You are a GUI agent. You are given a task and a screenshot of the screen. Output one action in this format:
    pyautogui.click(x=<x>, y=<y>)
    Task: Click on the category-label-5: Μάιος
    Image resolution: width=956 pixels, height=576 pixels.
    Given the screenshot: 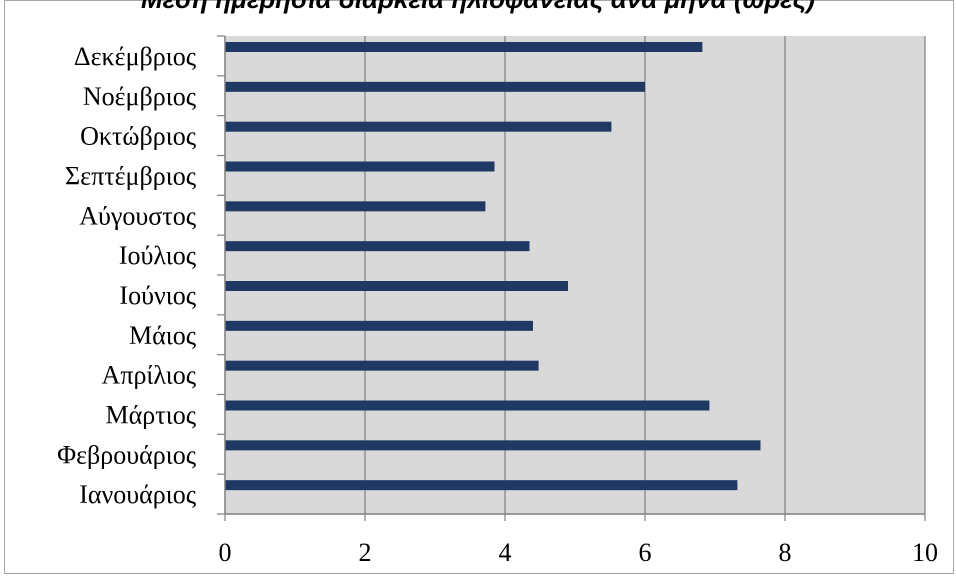 What is the action you would take?
    pyautogui.click(x=163, y=335)
    